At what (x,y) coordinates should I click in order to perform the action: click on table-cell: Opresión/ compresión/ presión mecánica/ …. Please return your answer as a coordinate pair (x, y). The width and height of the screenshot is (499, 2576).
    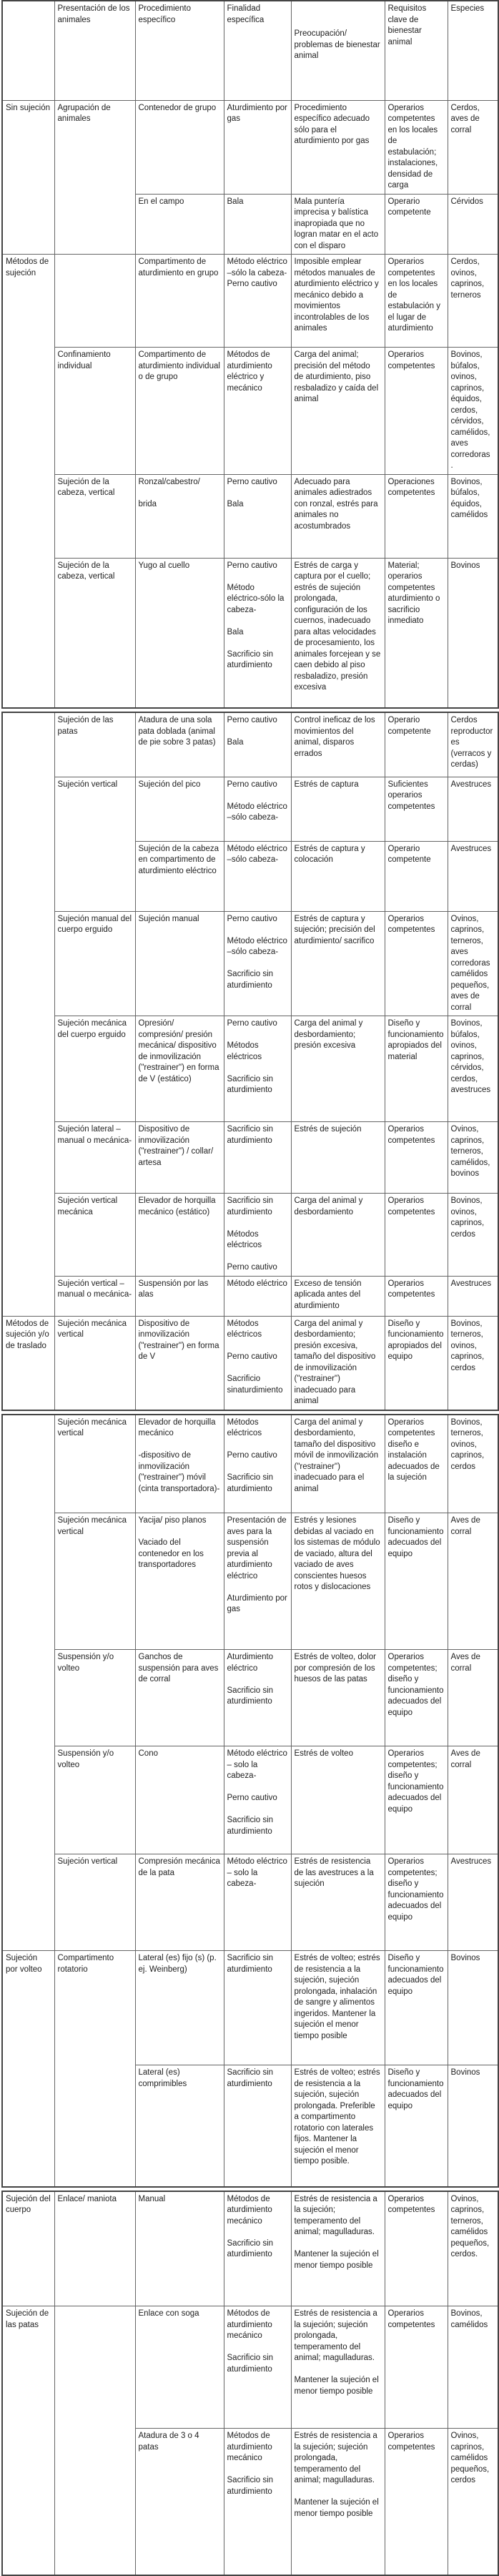
    Looking at the image, I should click on (179, 1069).